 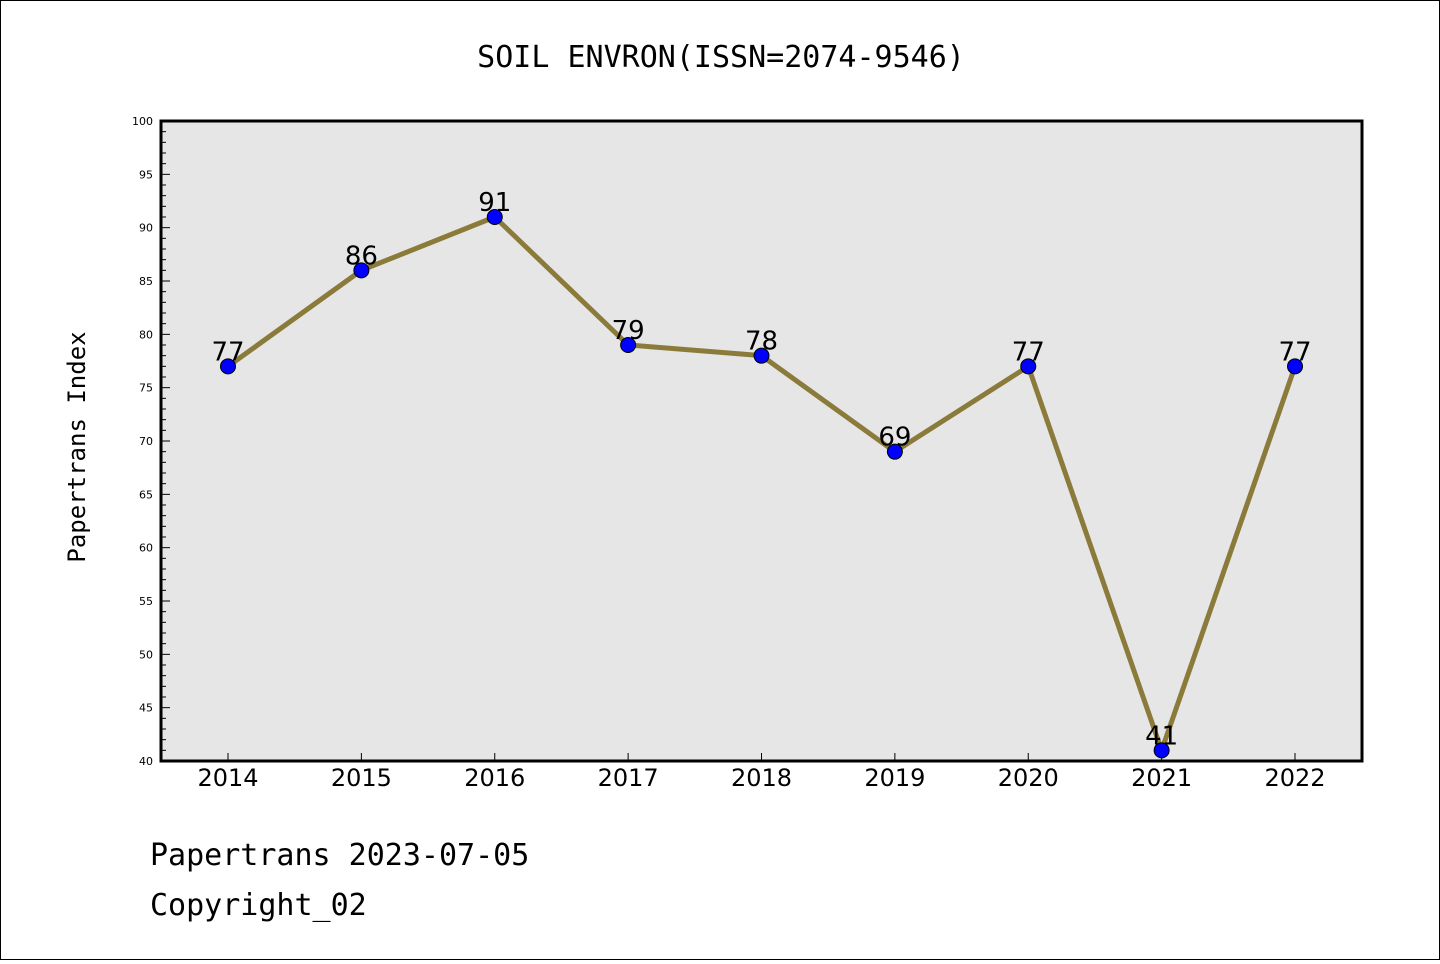 I want to click on y-tick-label: 50, so click(x=146, y=654).